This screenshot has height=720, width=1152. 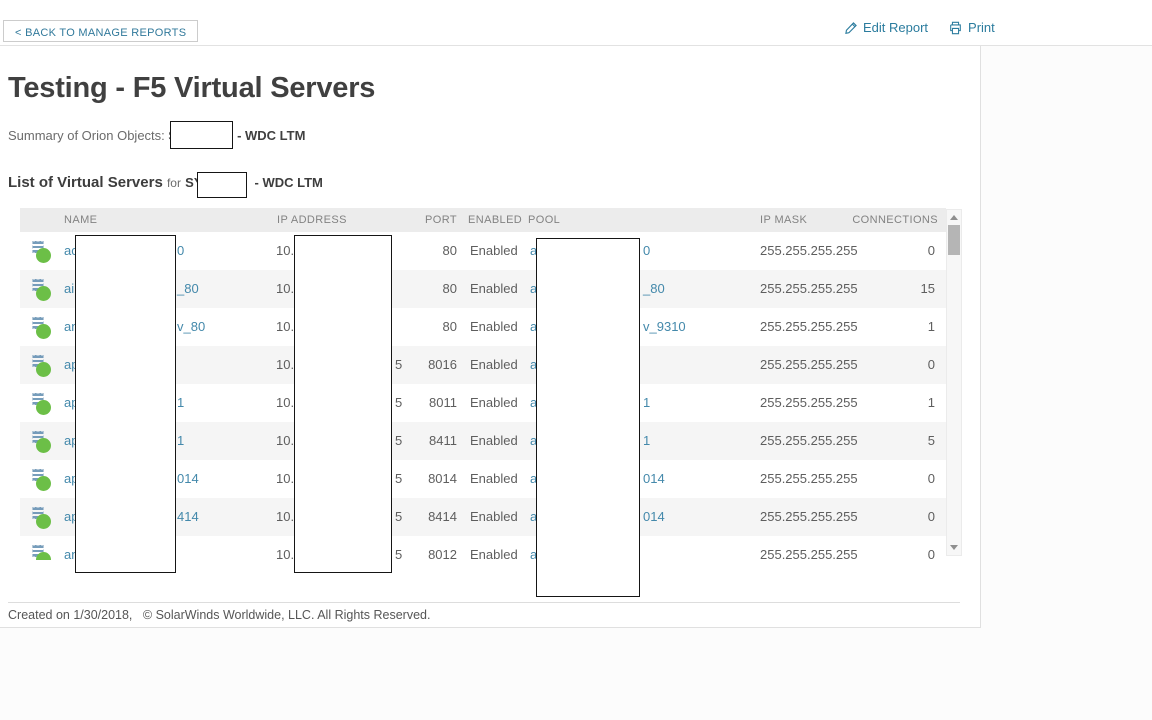 What do you see at coordinates (165, 182) in the screenshot?
I see `list-heading: List of Virtual Servers for SY - WDC LTM` at bounding box center [165, 182].